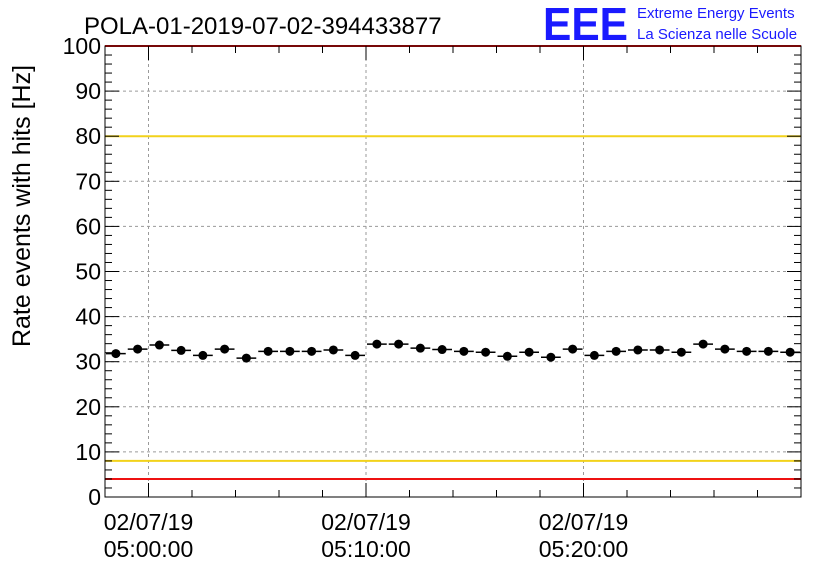 Image resolution: width=836 pixels, height=572 pixels. What do you see at coordinates (22, 206) in the screenshot?
I see `y-axis-label: Rate events with hits [Hz]` at bounding box center [22, 206].